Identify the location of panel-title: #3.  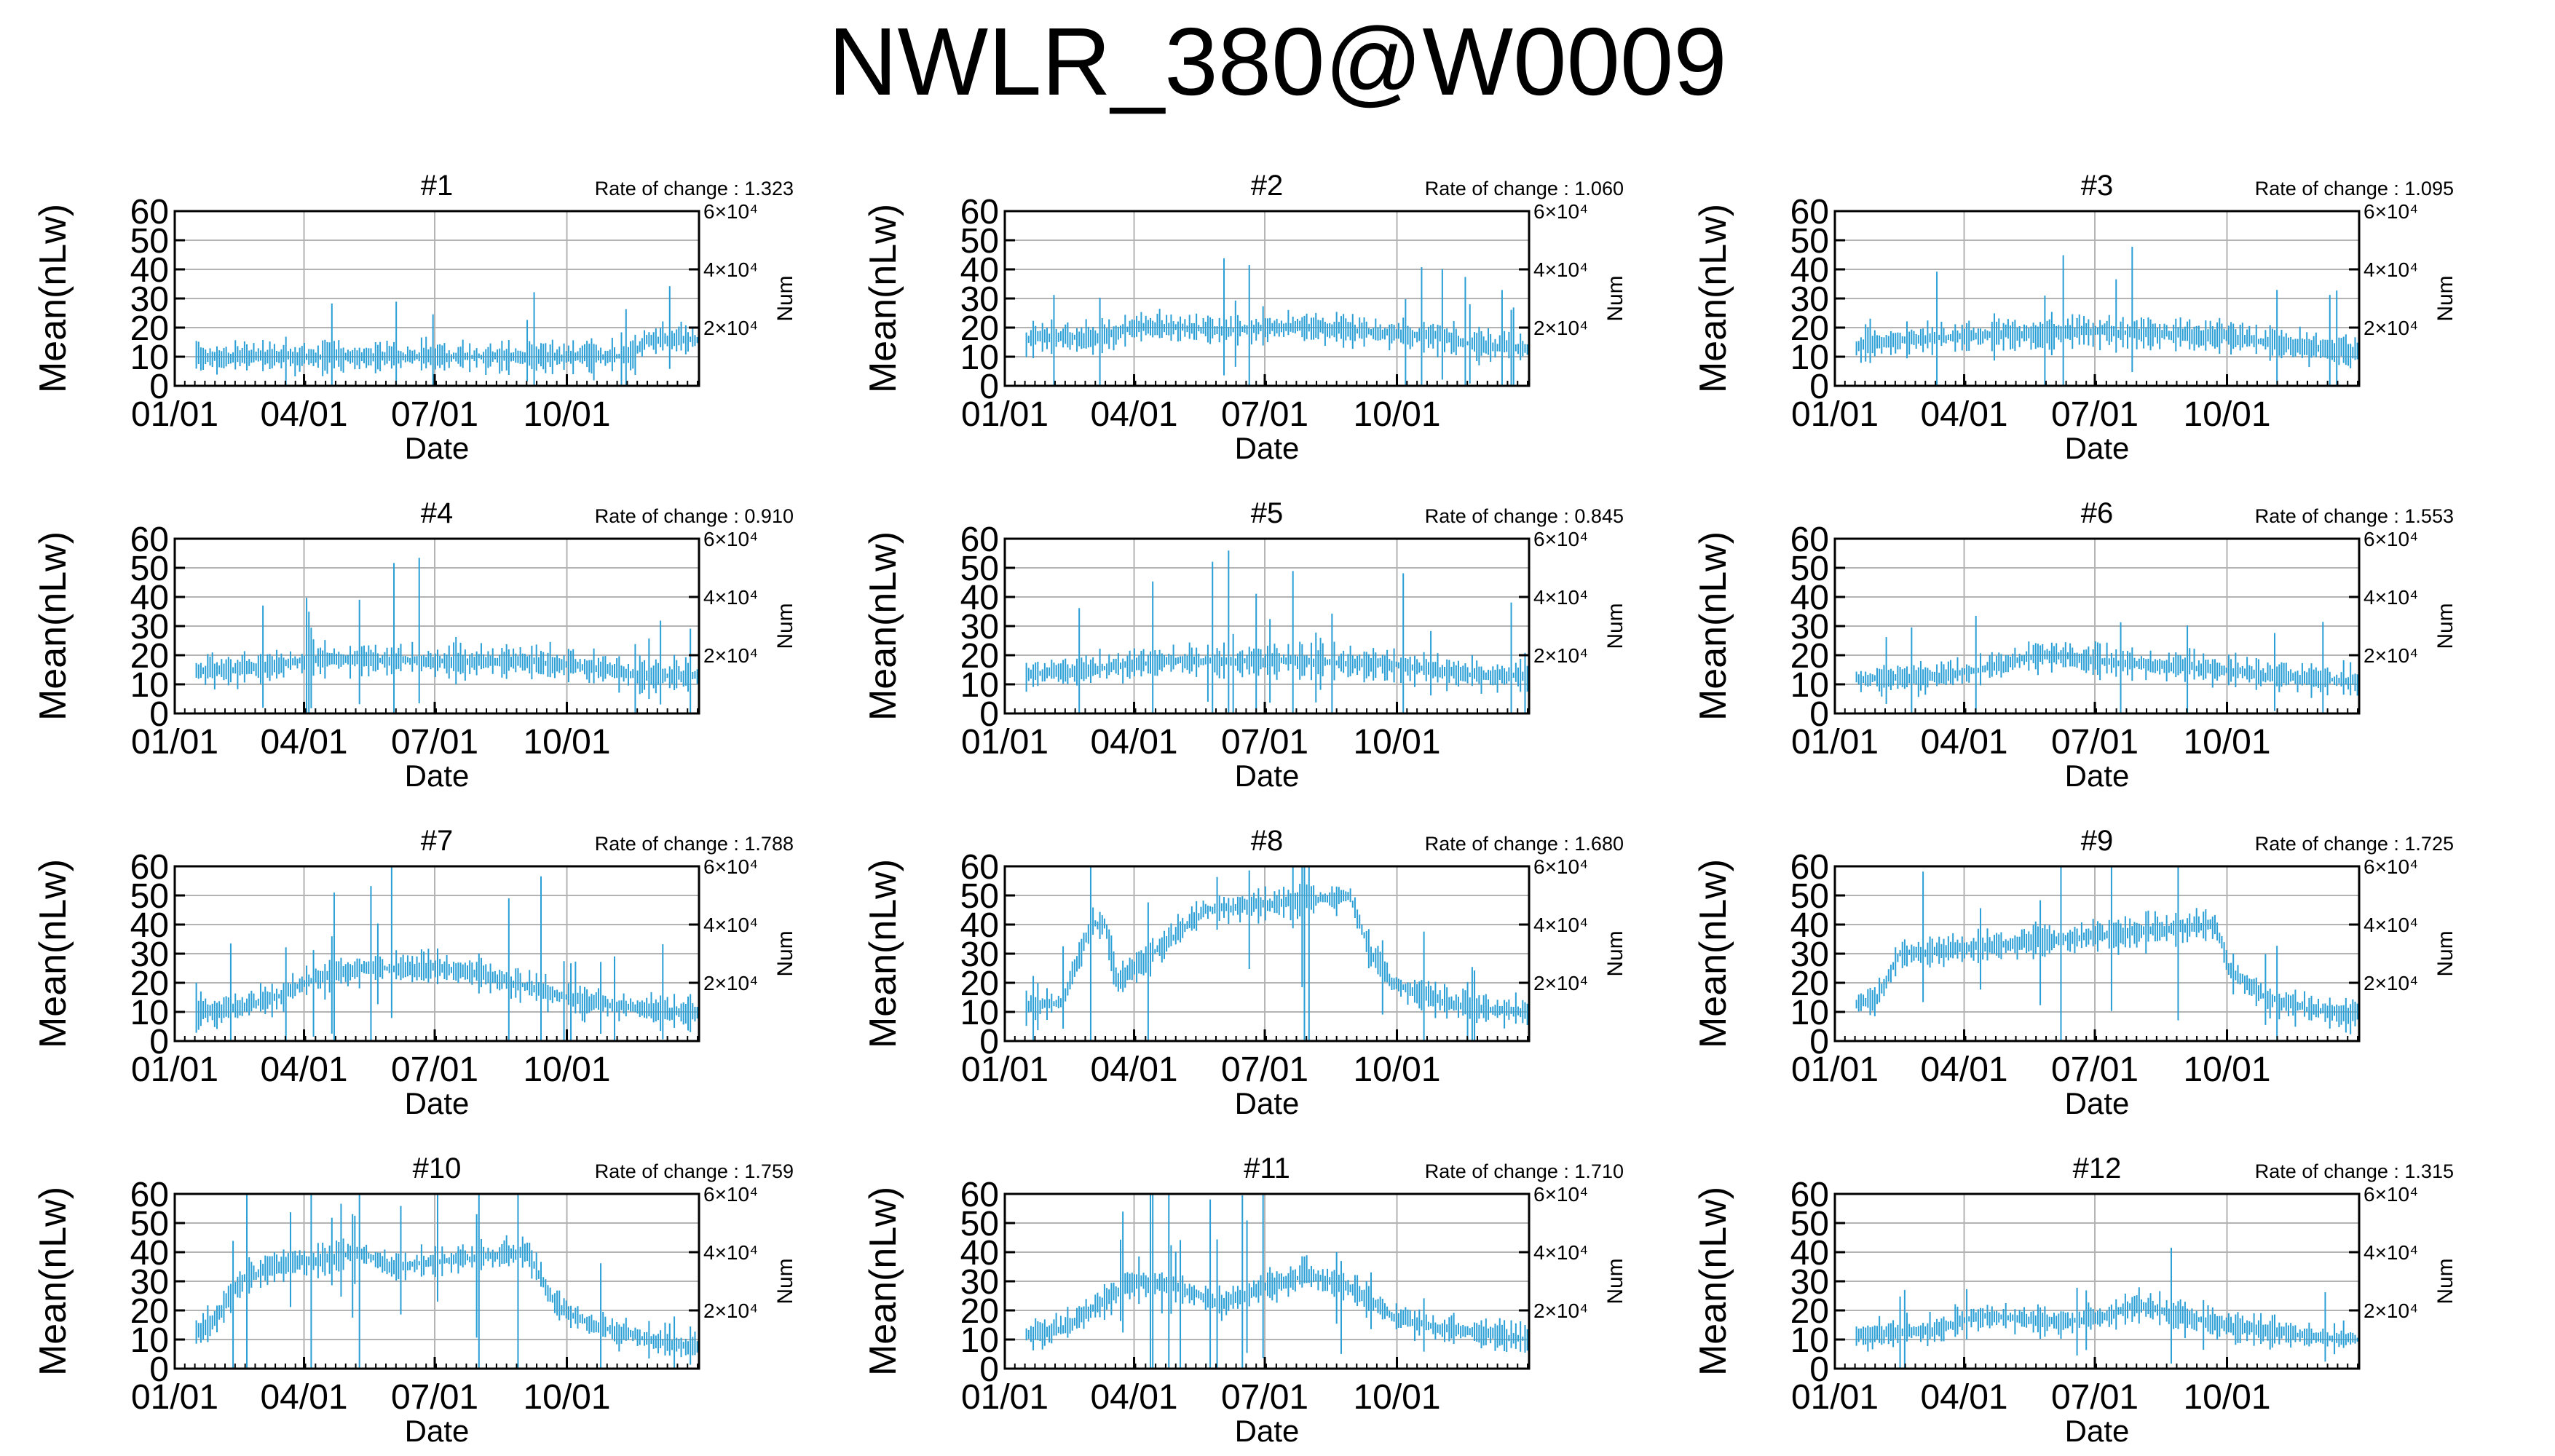
(2097, 186).